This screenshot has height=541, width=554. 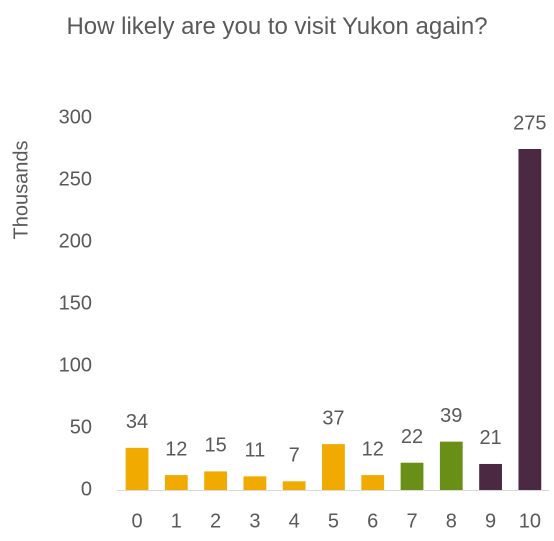 I want to click on data-label: 37, so click(x=333, y=418).